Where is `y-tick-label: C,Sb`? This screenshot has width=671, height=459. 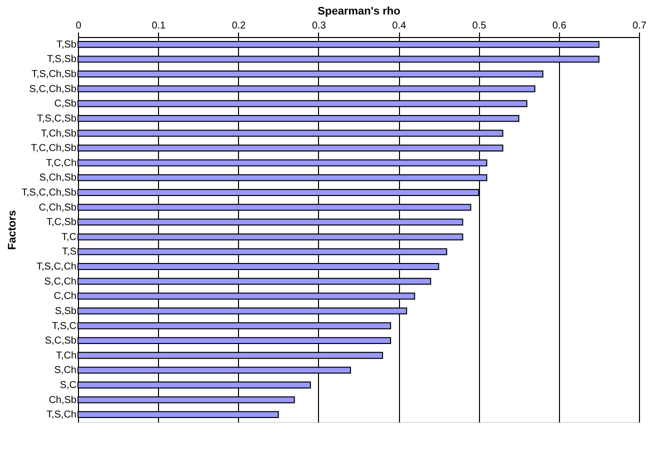
y-tick-label: C,Sb is located at coordinates (65, 104).